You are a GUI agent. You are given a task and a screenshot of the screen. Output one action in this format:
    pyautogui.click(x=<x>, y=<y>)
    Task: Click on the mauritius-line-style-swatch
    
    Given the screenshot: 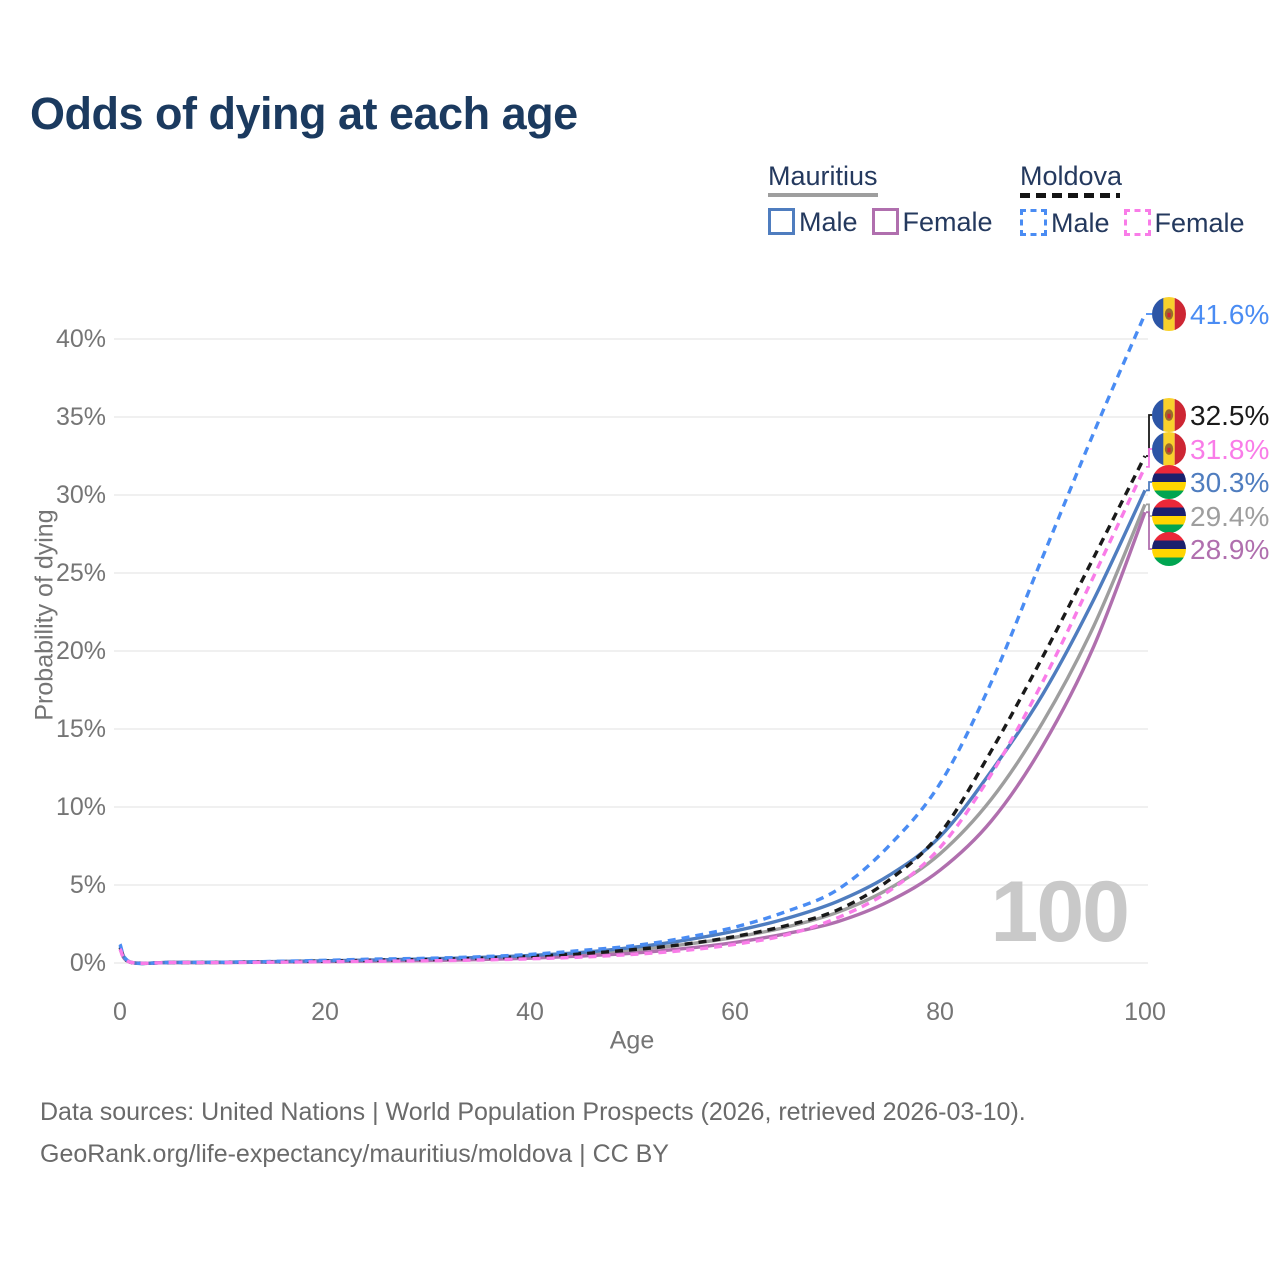 What is the action you would take?
    pyautogui.click(x=823, y=195)
    